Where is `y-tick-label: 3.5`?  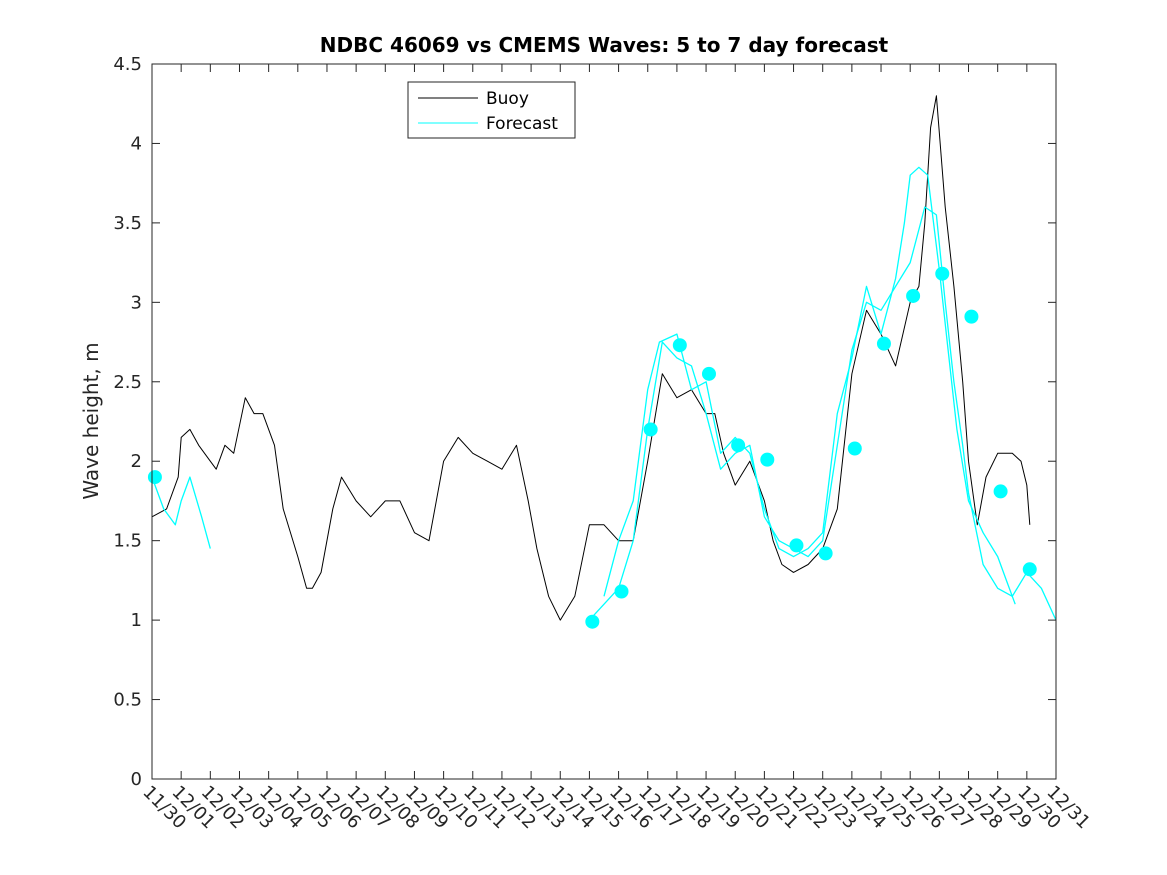 y-tick-label: 3.5 is located at coordinates (127, 223).